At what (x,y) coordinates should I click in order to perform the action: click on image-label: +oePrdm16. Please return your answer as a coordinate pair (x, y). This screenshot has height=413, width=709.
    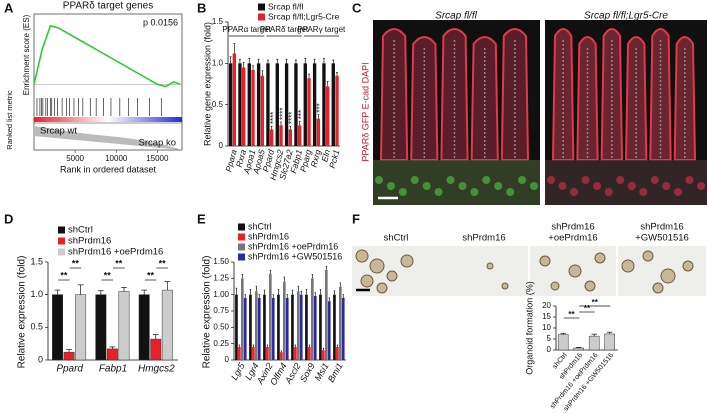
    Looking at the image, I should click on (572, 238).